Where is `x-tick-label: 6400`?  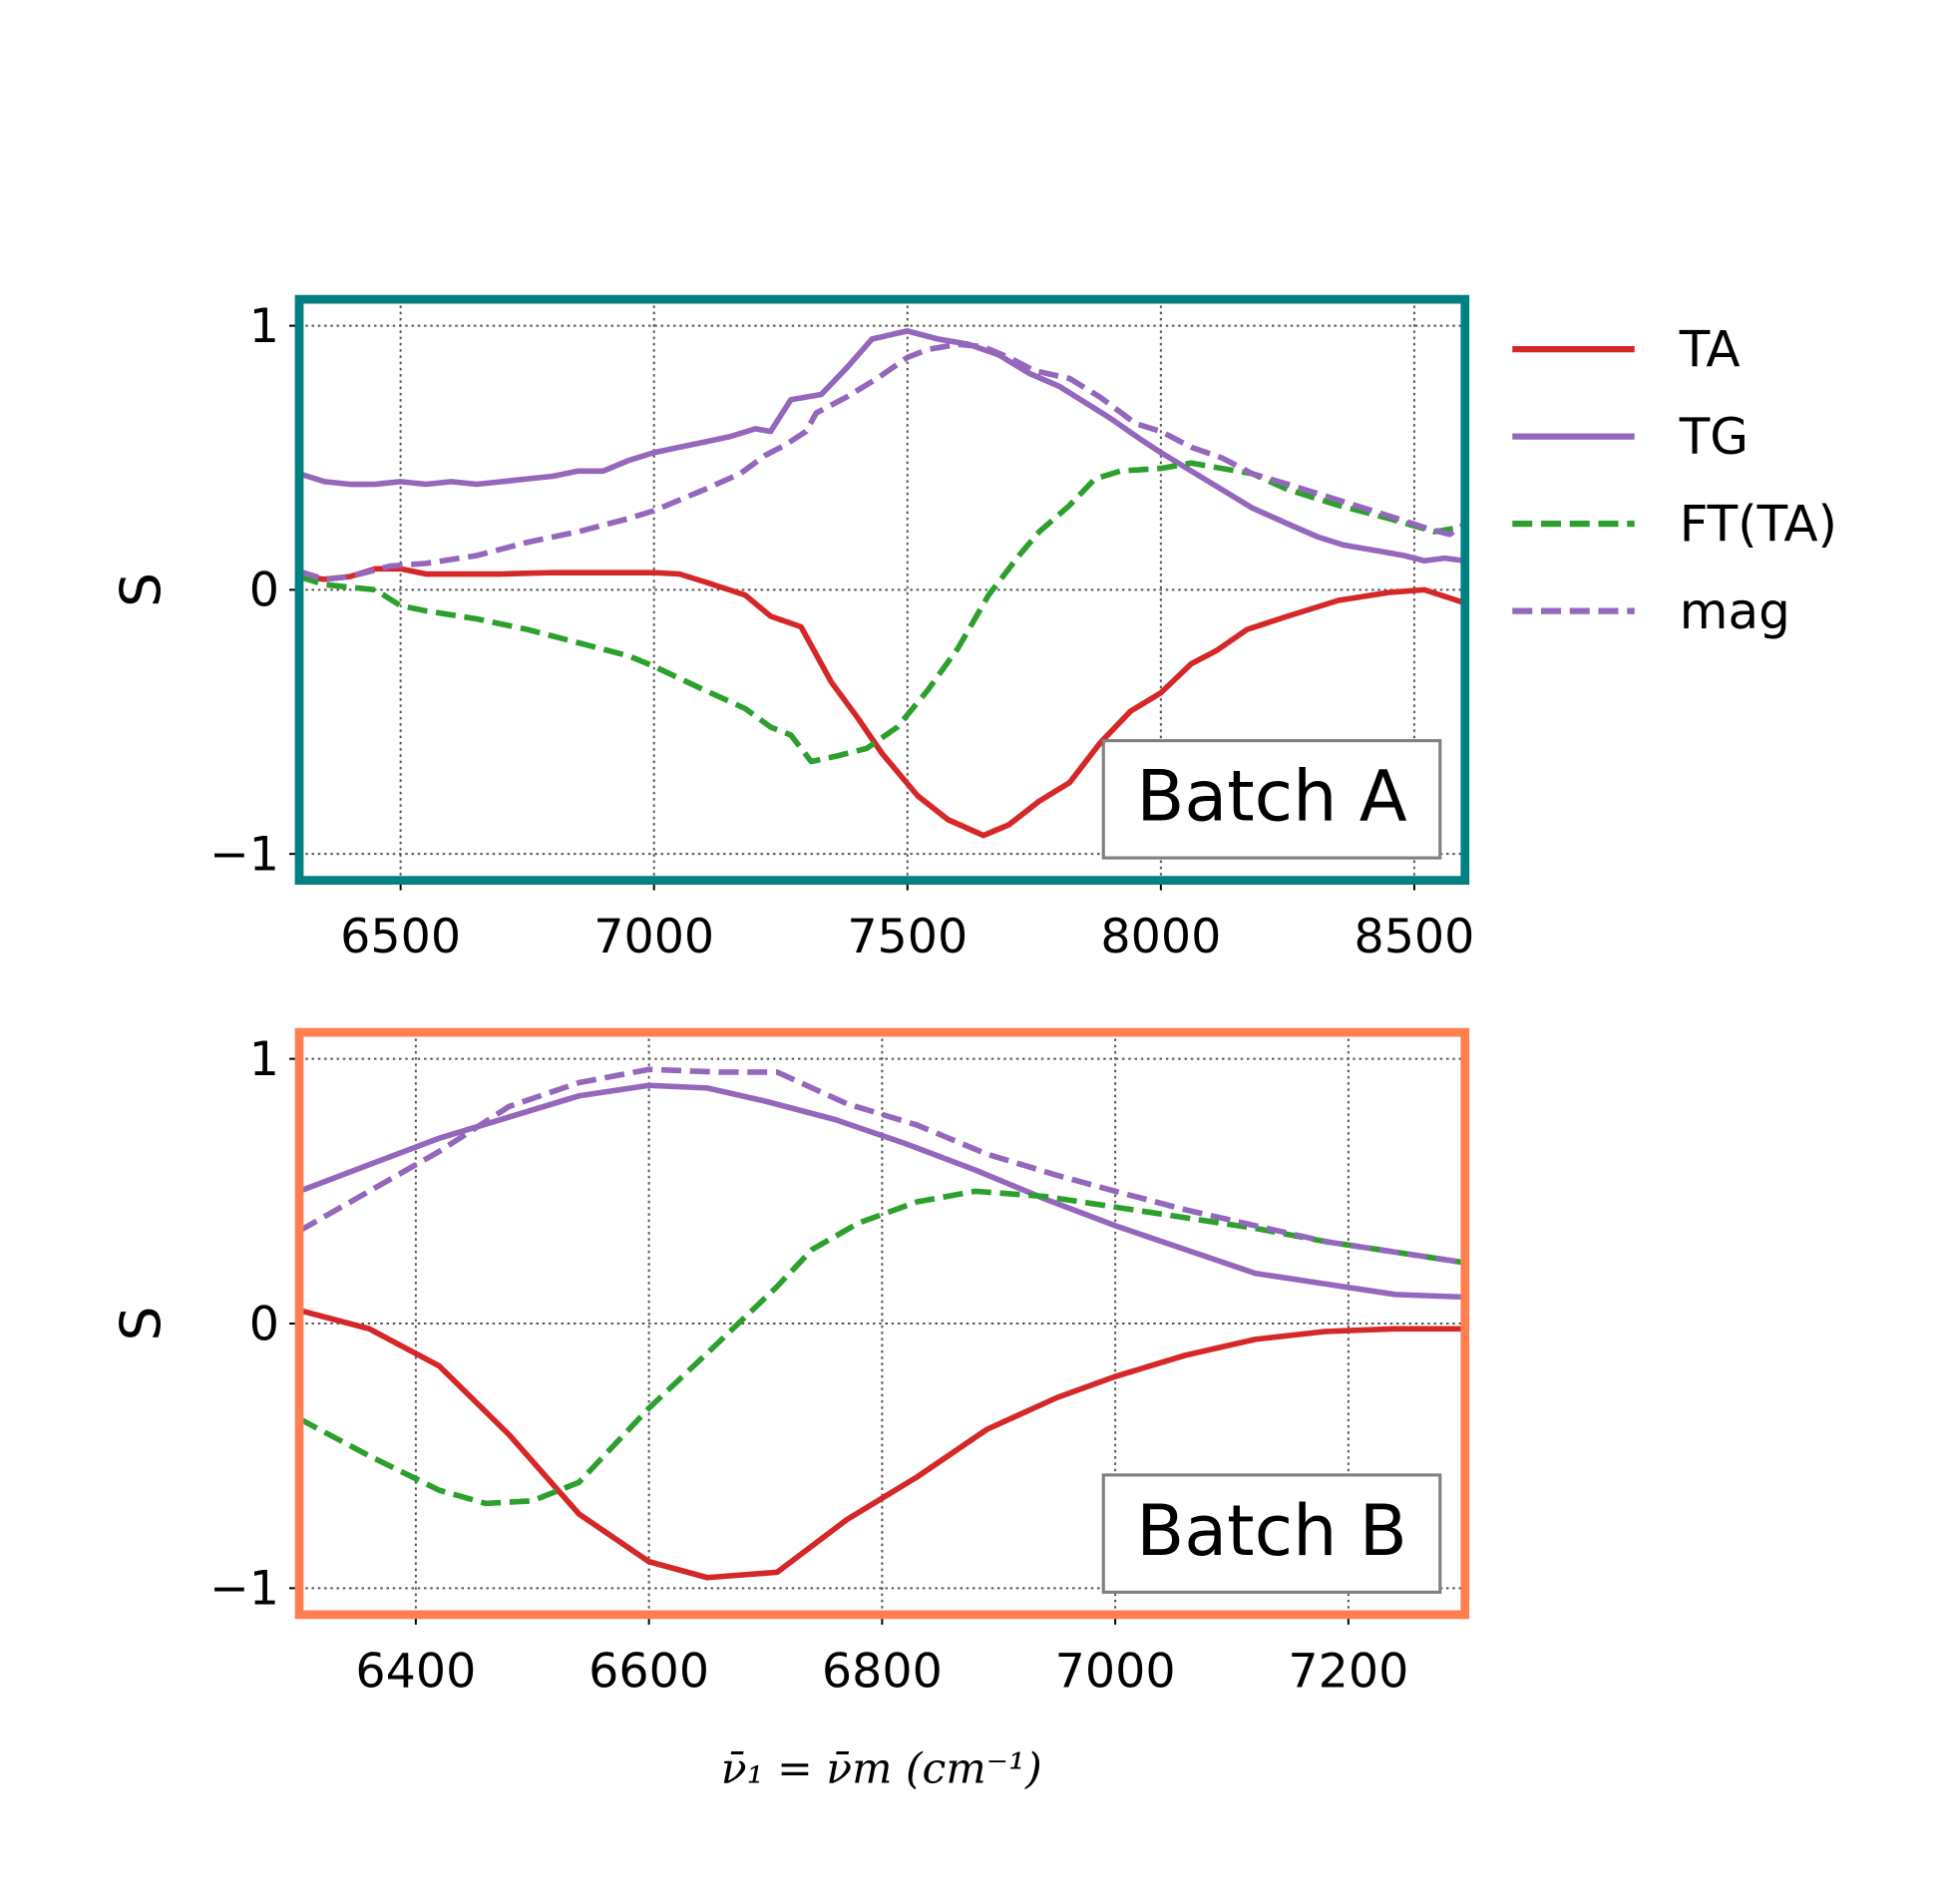
x-tick-label: 6400 is located at coordinates (415, 1671).